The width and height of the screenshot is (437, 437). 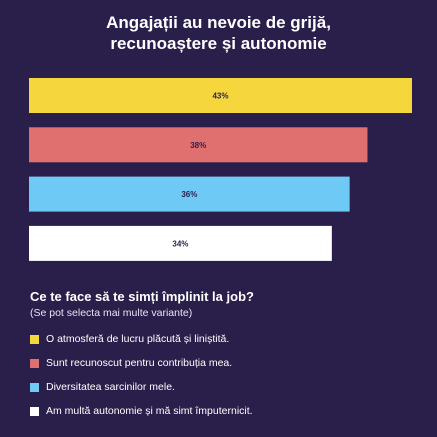 What do you see at coordinates (139, 363) in the screenshot?
I see `legend-label: Sunt recunoscut pentru contribuția mea.` at bounding box center [139, 363].